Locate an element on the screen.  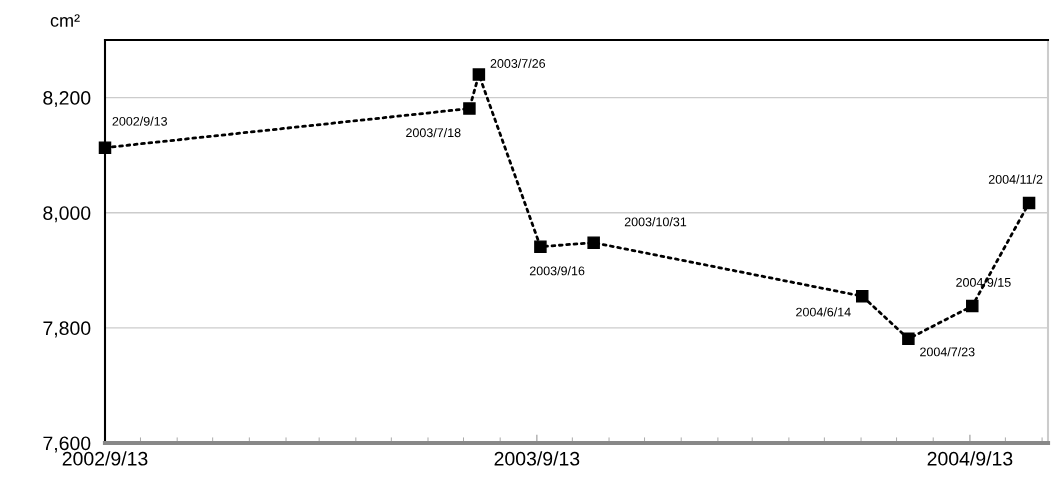
annotation: 2003/7/18 is located at coordinates (433, 132).